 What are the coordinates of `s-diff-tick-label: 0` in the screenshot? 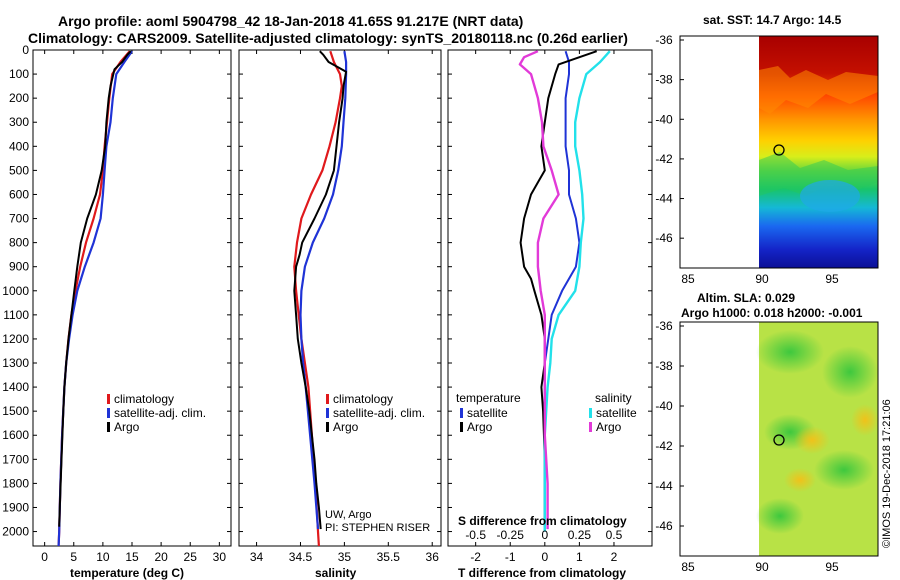 It's located at (544, 535).